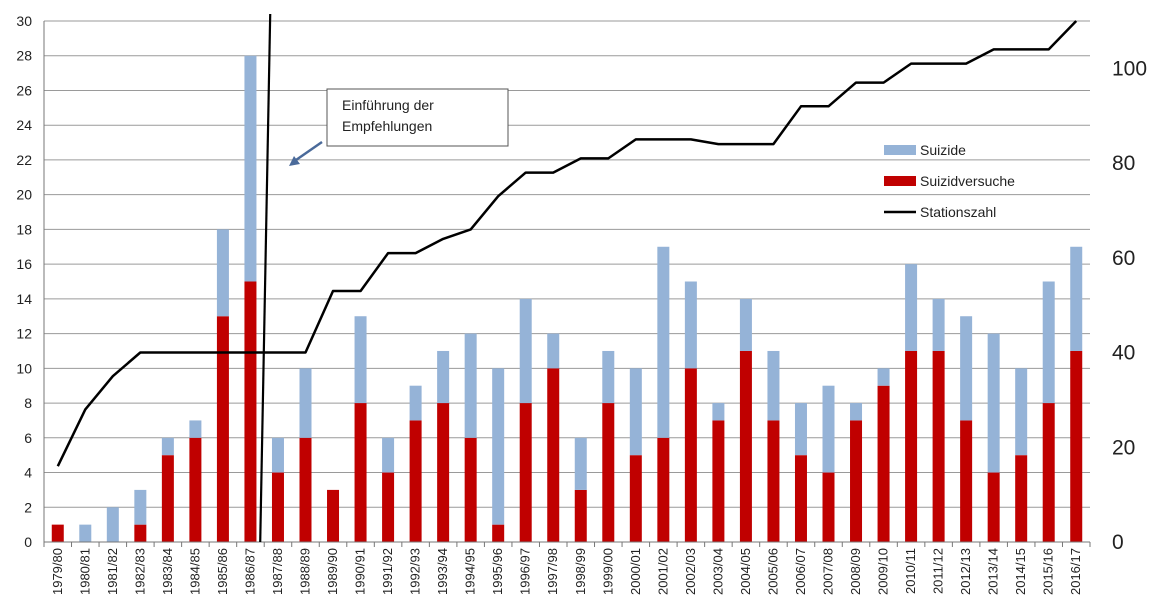 The height and width of the screenshot is (614, 1156). I want to click on x-tick-label: 2014/15, so click(1020, 571).